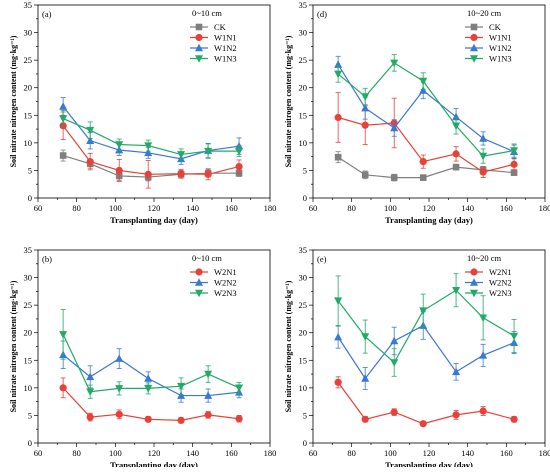 The width and height of the screenshot is (550, 472). Describe the element at coordinates (225, 293) in the screenshot. I see `legend-label: W2N3` at that location.